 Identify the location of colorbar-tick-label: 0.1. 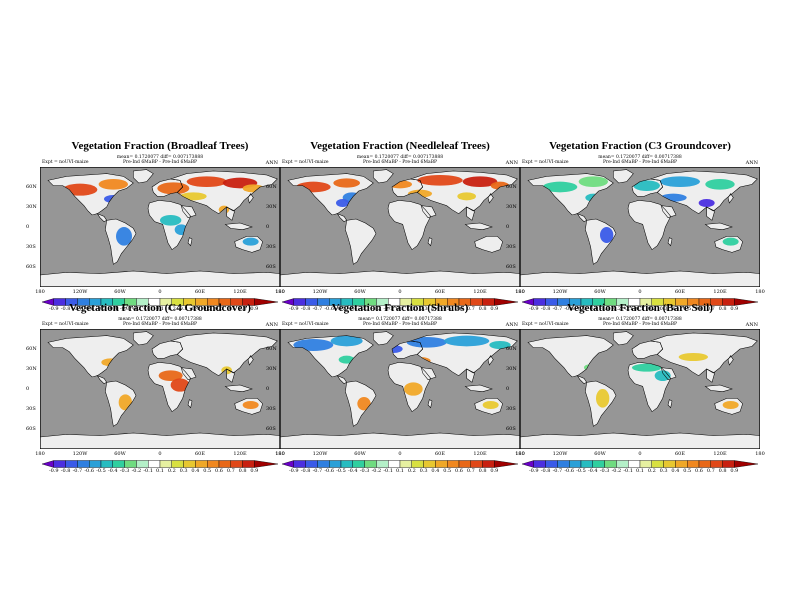
(640, 471).